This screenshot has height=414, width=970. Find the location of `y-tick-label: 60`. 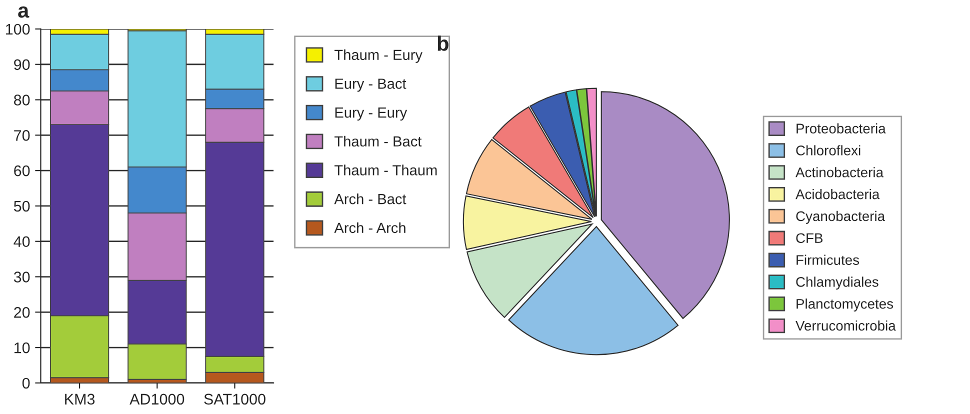

y-tick-label: 60 is located at coordinates (22, 170).